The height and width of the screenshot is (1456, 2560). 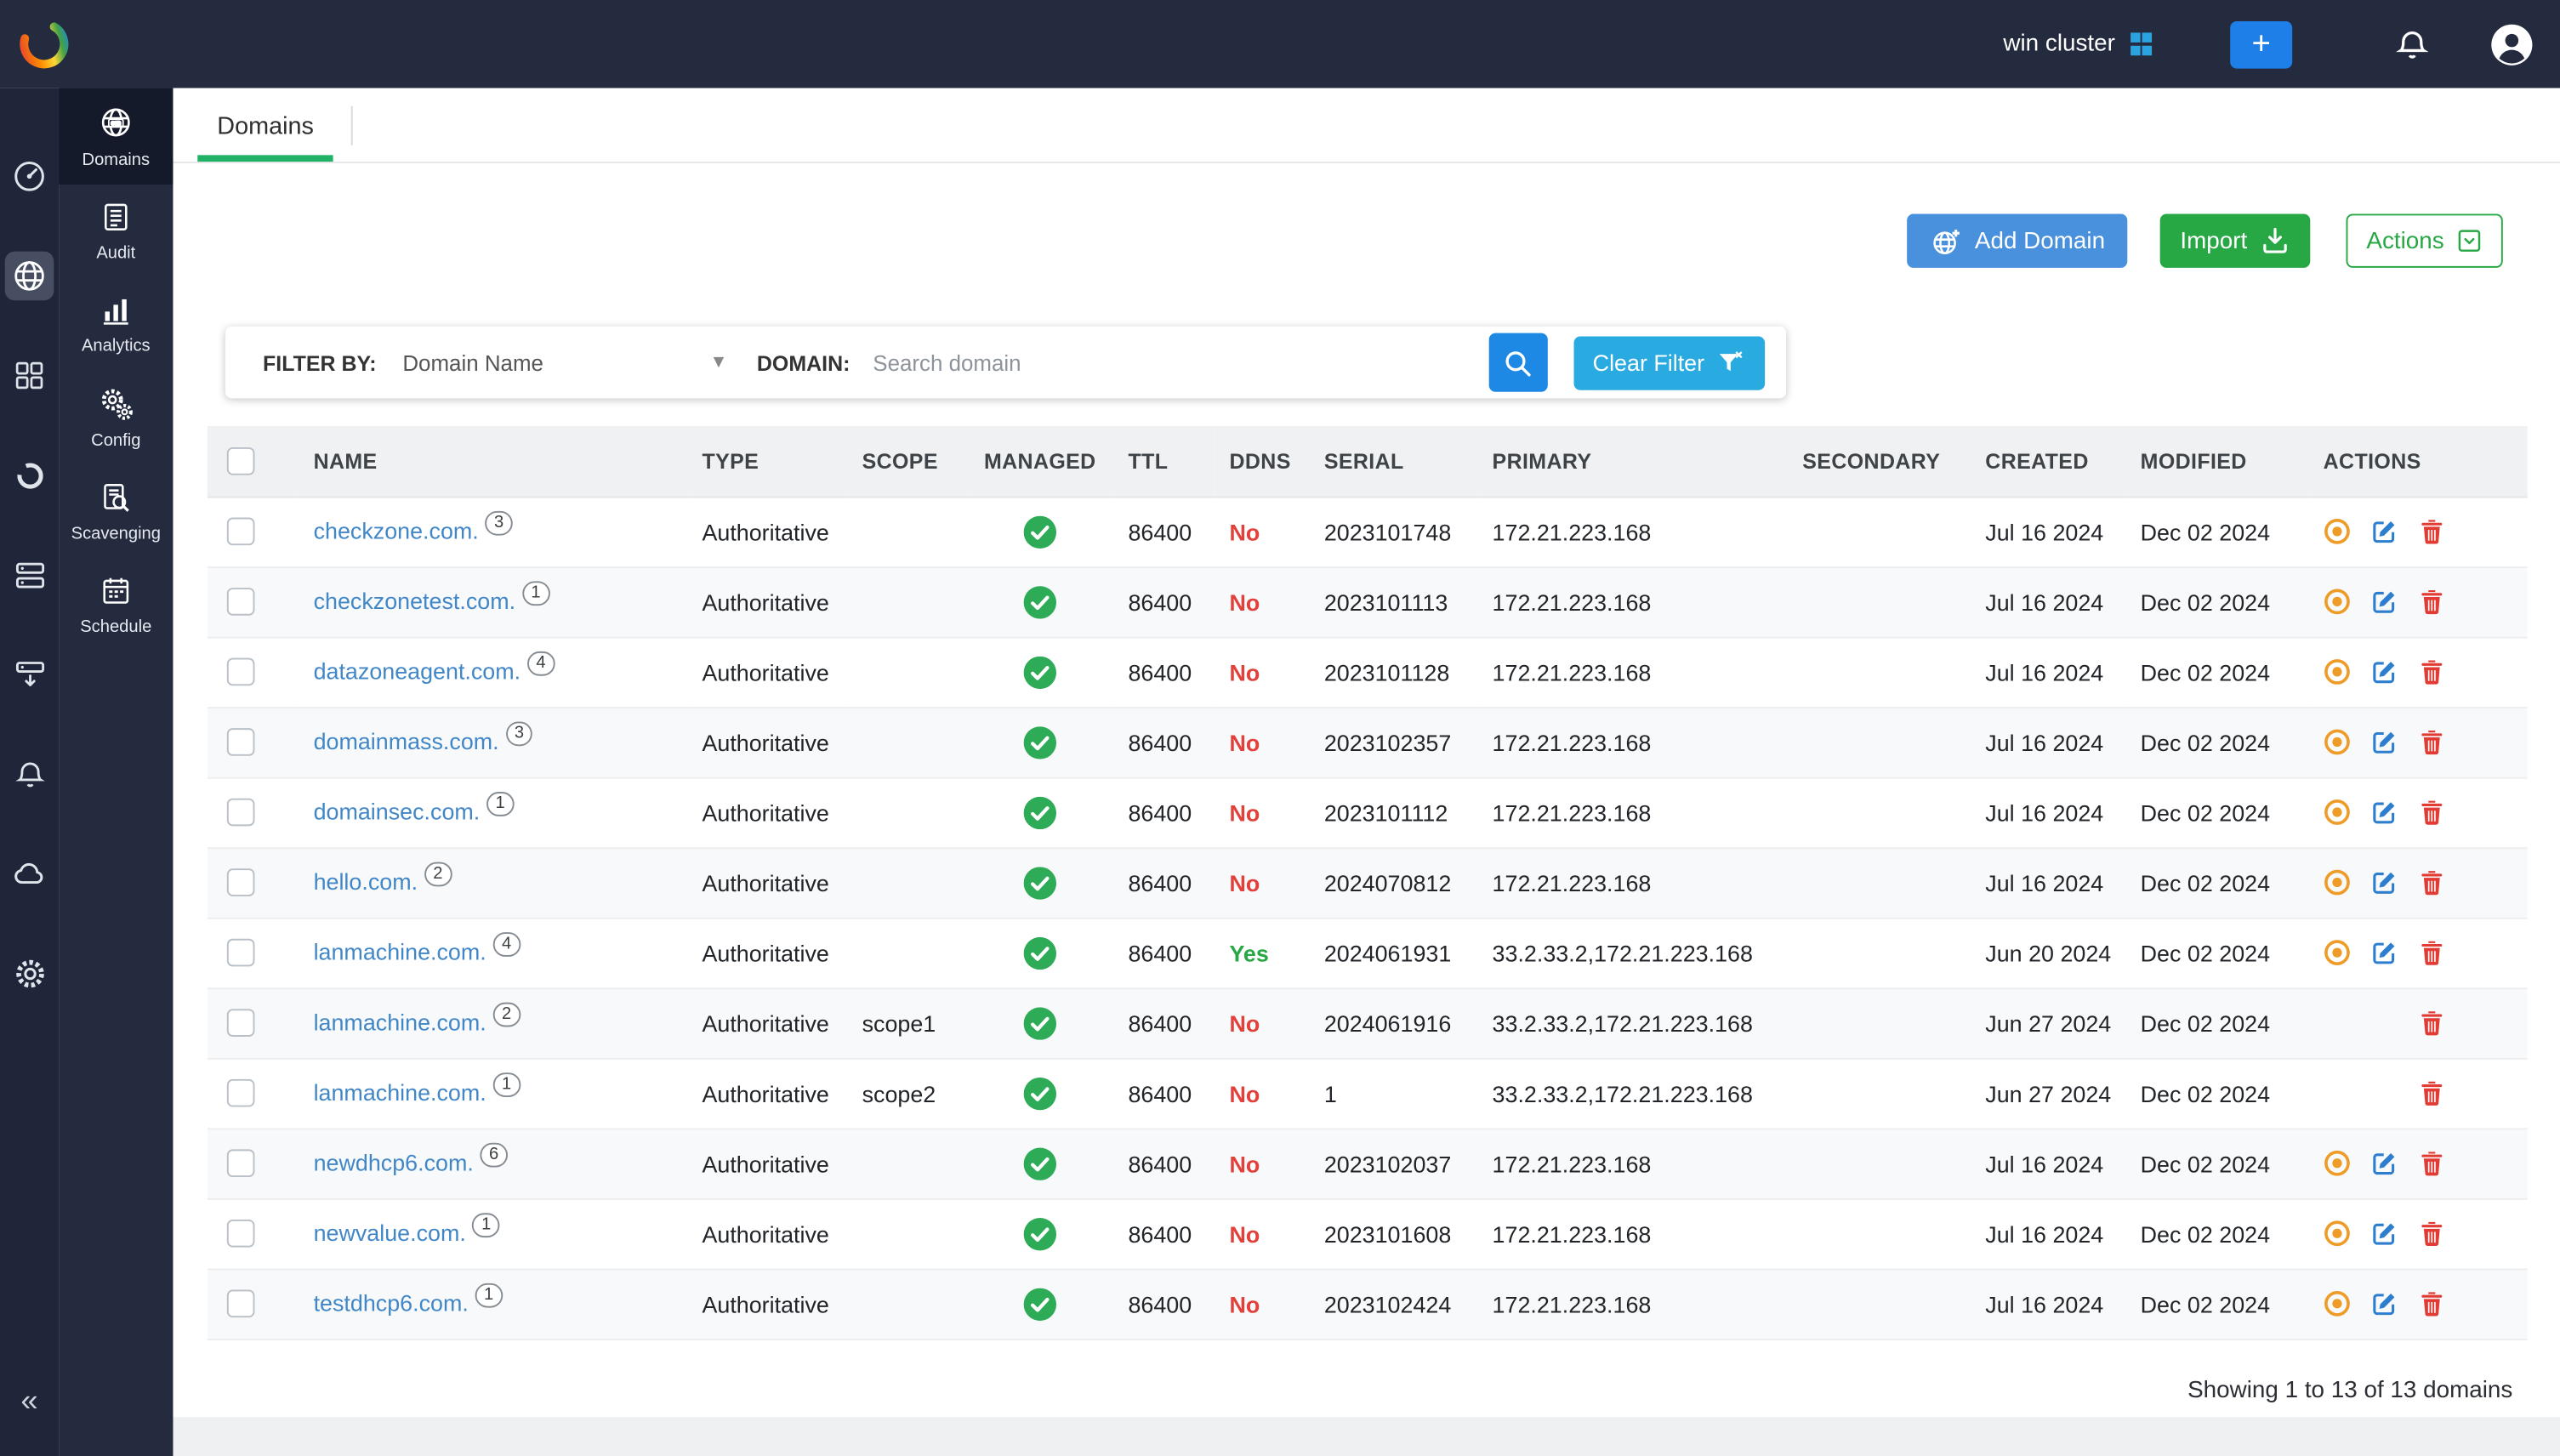 What do you see at coordinates (29, 476) in the screenshot?
I see `reports-doughnut-icon` at bounding box center [29, 476].